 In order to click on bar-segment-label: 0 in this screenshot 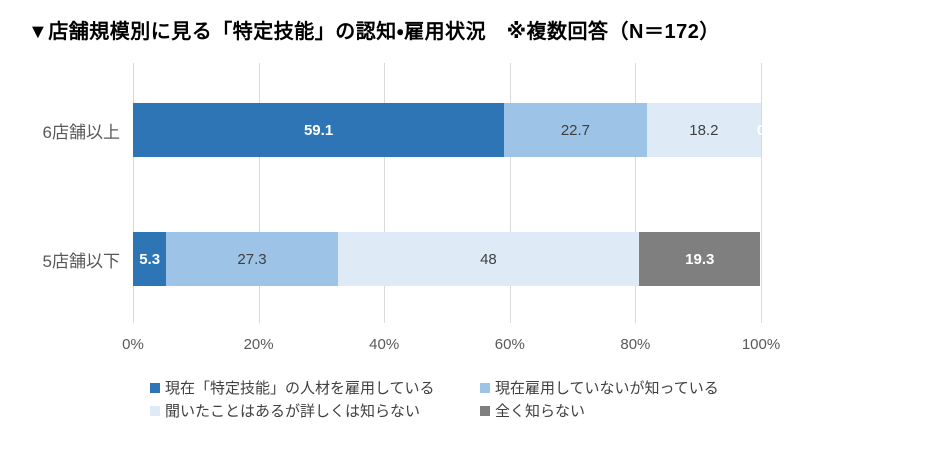, I will do `click(761, 130)`.